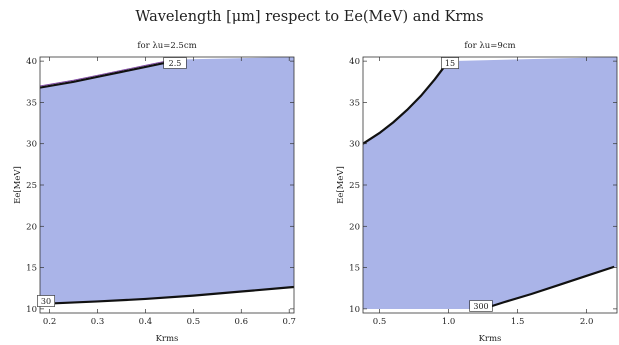  I want to click on x-tick-label: 2.0, so click(587, 322).